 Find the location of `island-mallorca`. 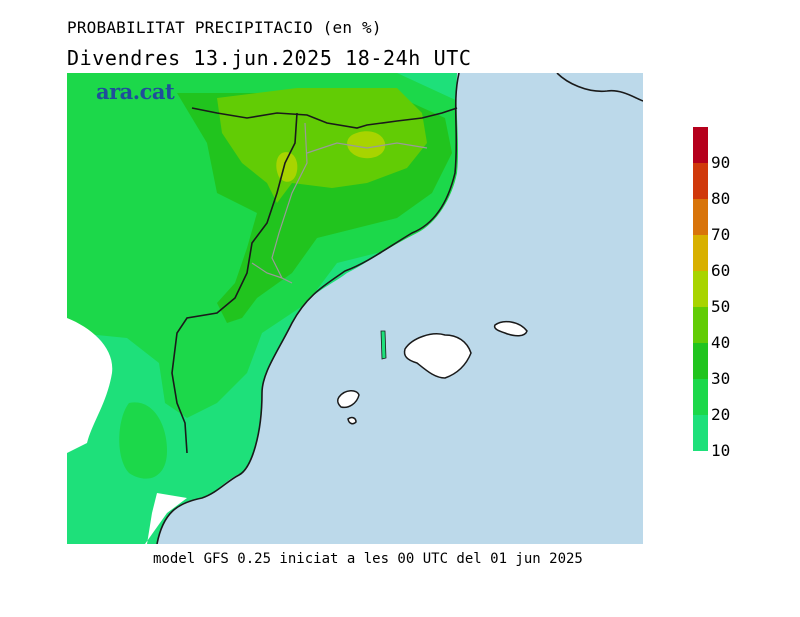

island-mallorca is located at coordinates (437, 356).